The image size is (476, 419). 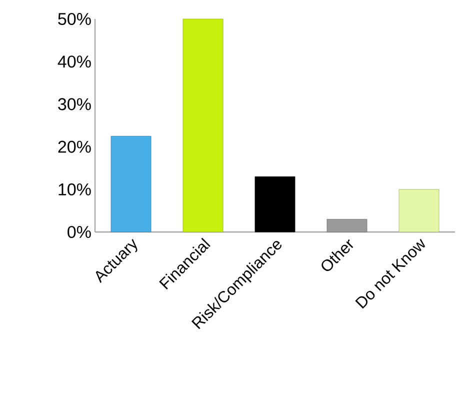 What do you see at coordinates (74, 19) in the screenshot?
I see `y-tick-label: 50%` at bounding box center [74, 19].